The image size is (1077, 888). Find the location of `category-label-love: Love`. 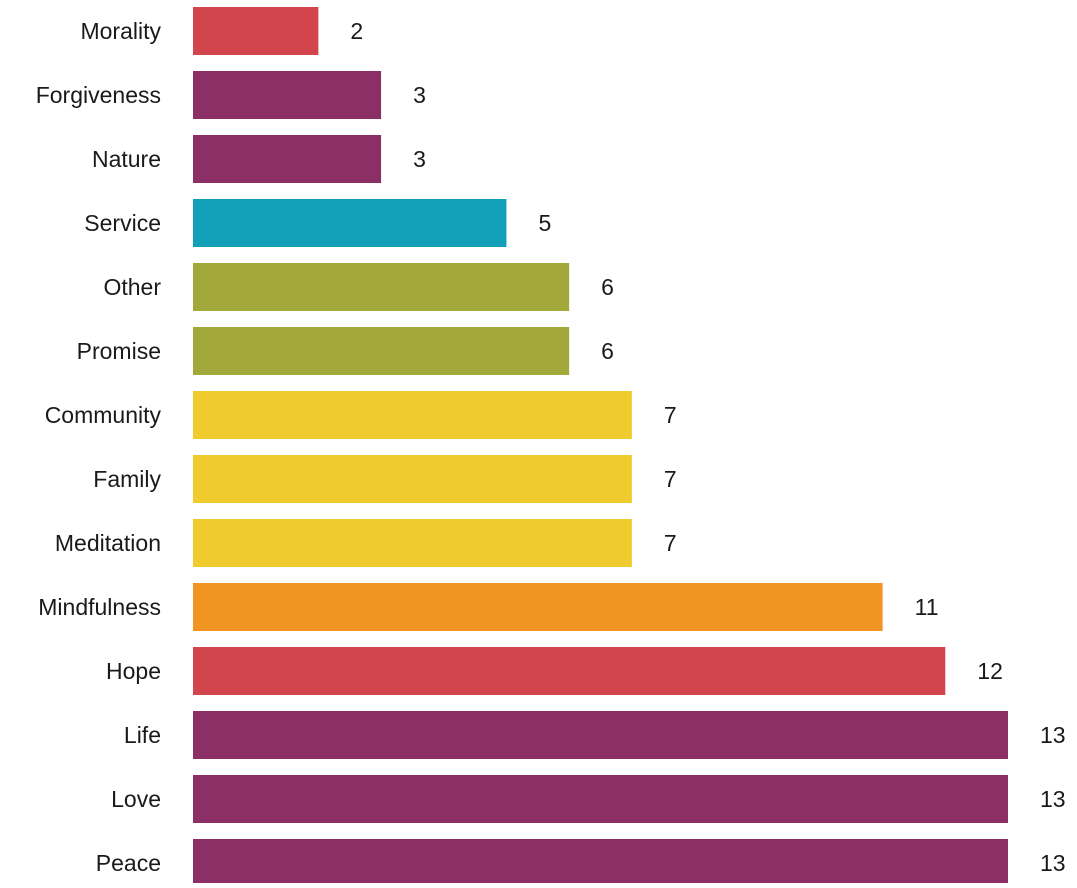

category-label-love: Love is located at coordinates (136, 799).